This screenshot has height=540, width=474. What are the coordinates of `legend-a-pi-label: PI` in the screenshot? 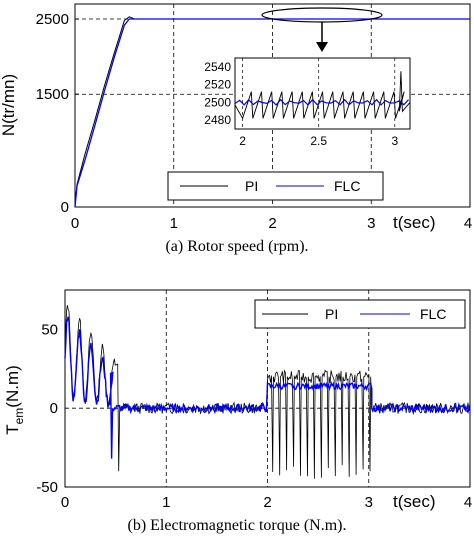 It's located at (251, 186).